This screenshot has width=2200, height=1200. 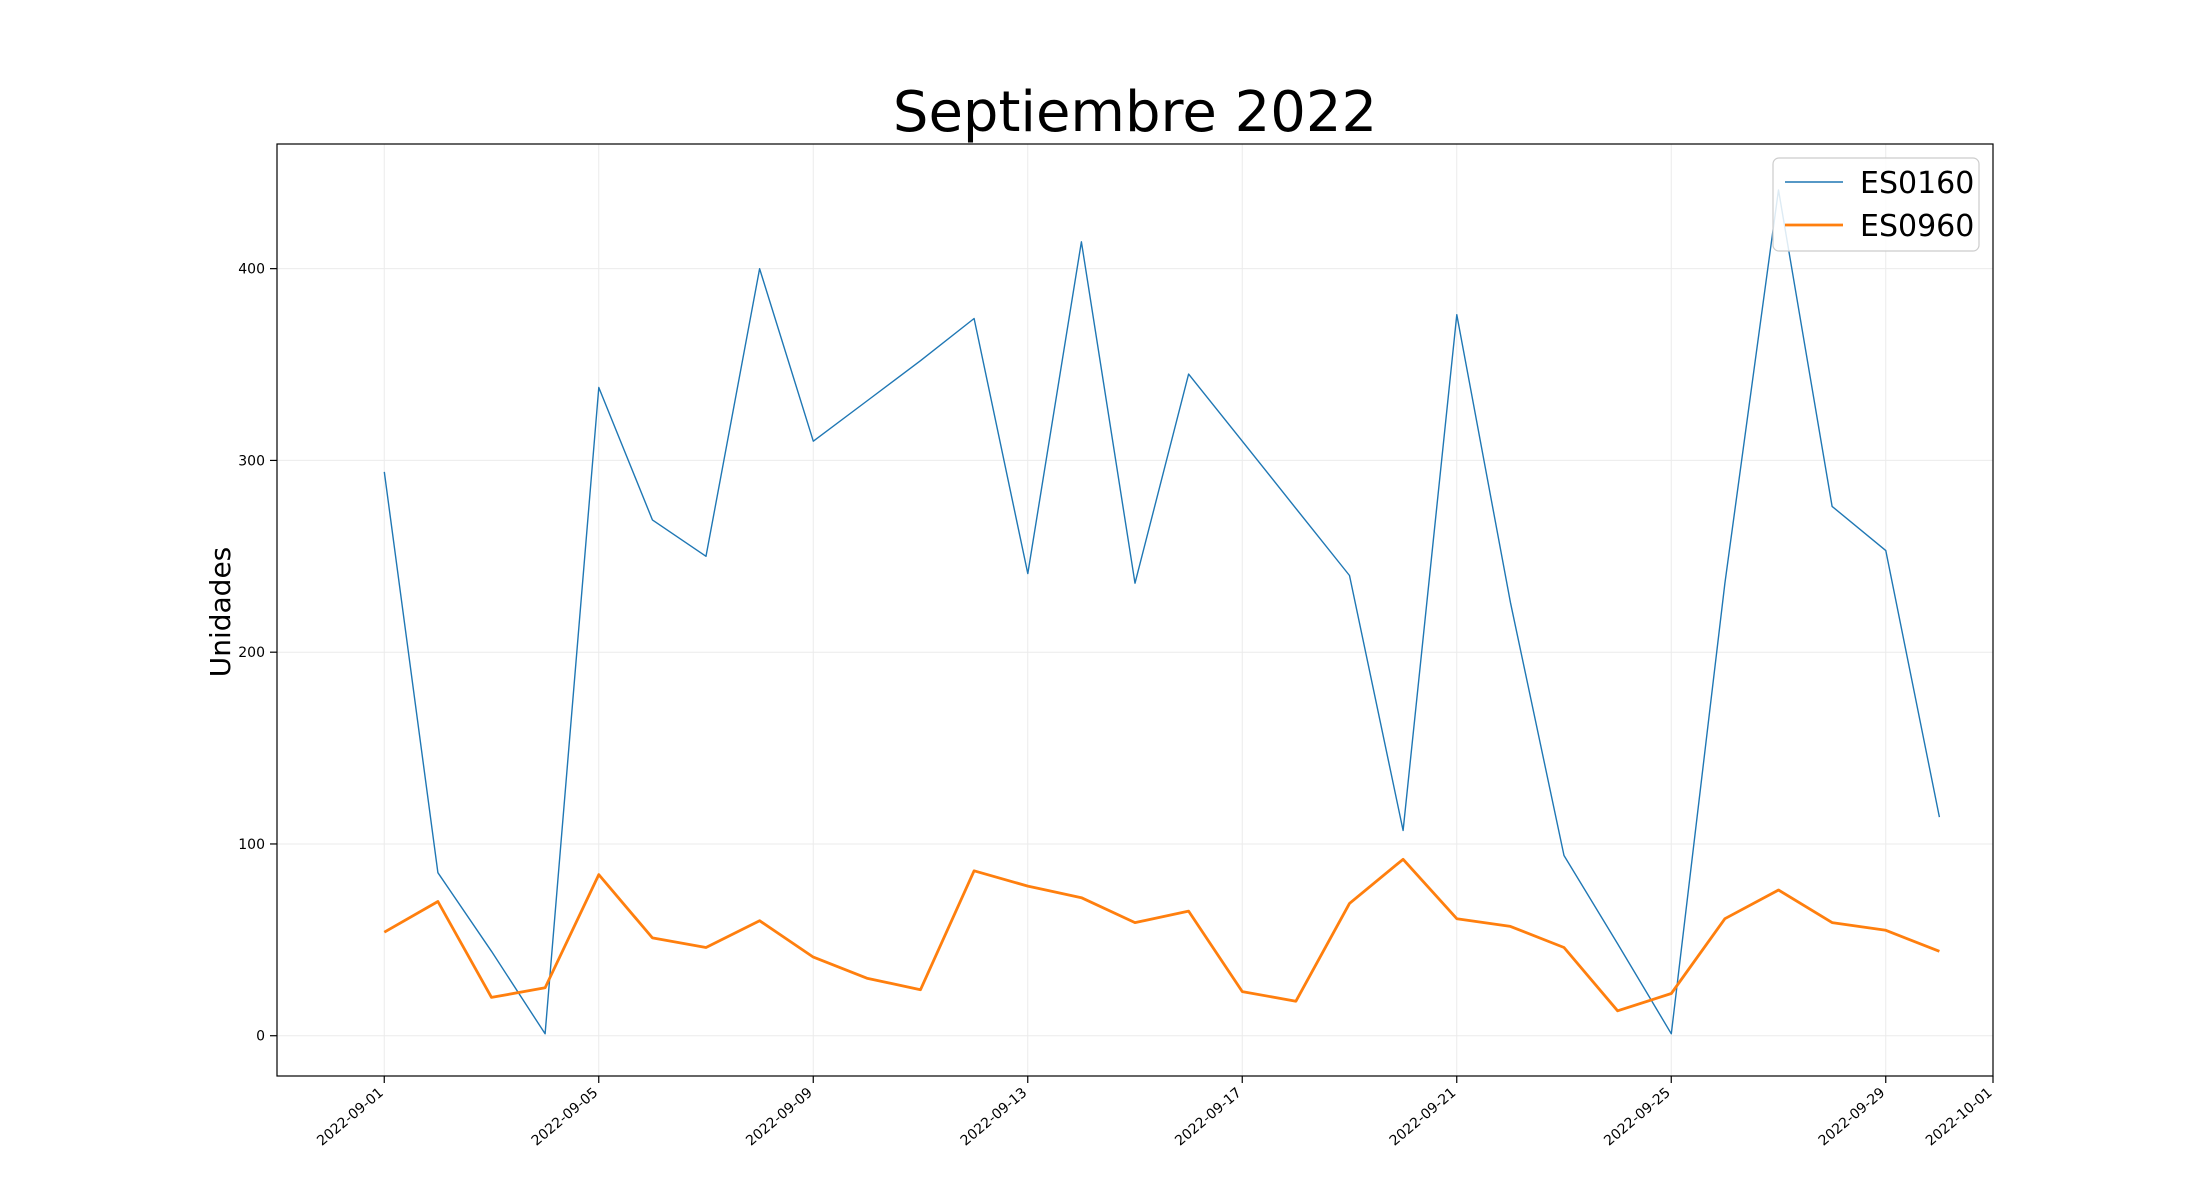 What do you see at coordinates (260, 1037) in the screenshot?
I see `y-tick-label: 0` at bounding box center [260, 1037].